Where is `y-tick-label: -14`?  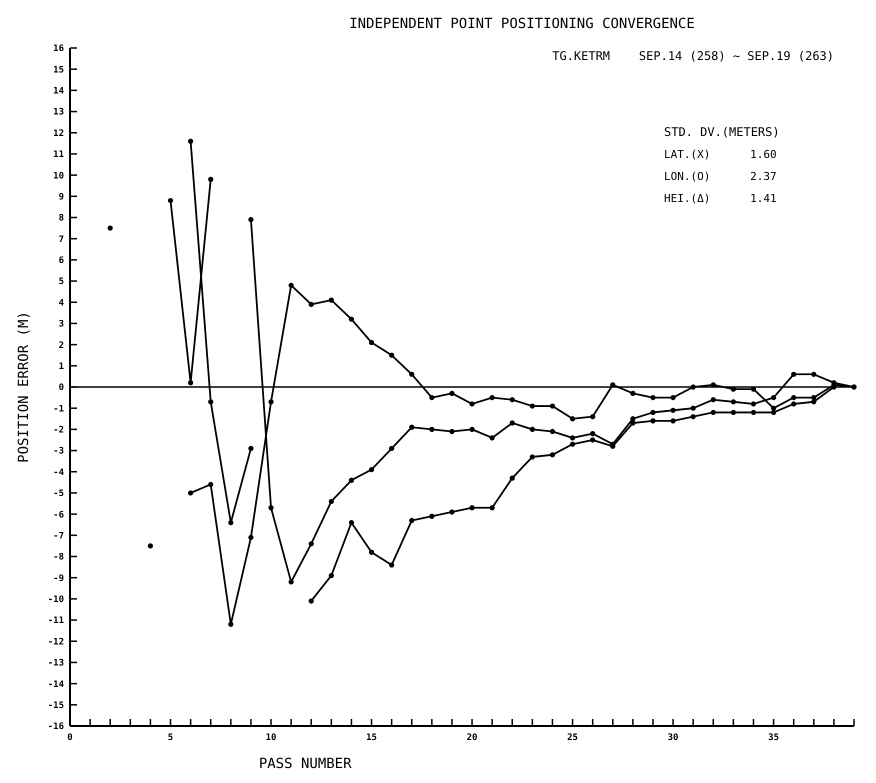
y-tick-label: -14 is located at coordinates (56, 685).